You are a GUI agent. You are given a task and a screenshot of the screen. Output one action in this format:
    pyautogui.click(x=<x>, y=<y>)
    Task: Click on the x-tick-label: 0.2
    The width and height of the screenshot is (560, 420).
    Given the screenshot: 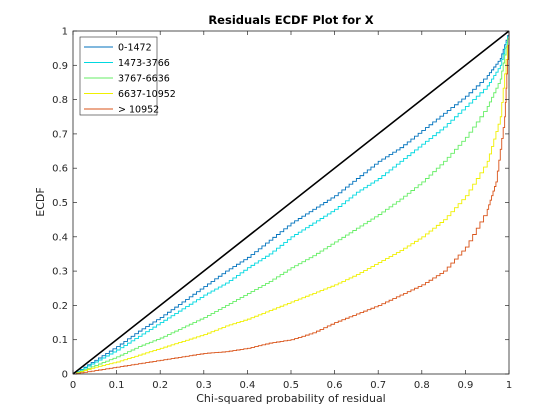 What is the action you would take?
    pyautogui.click(x=160, y=385)
    